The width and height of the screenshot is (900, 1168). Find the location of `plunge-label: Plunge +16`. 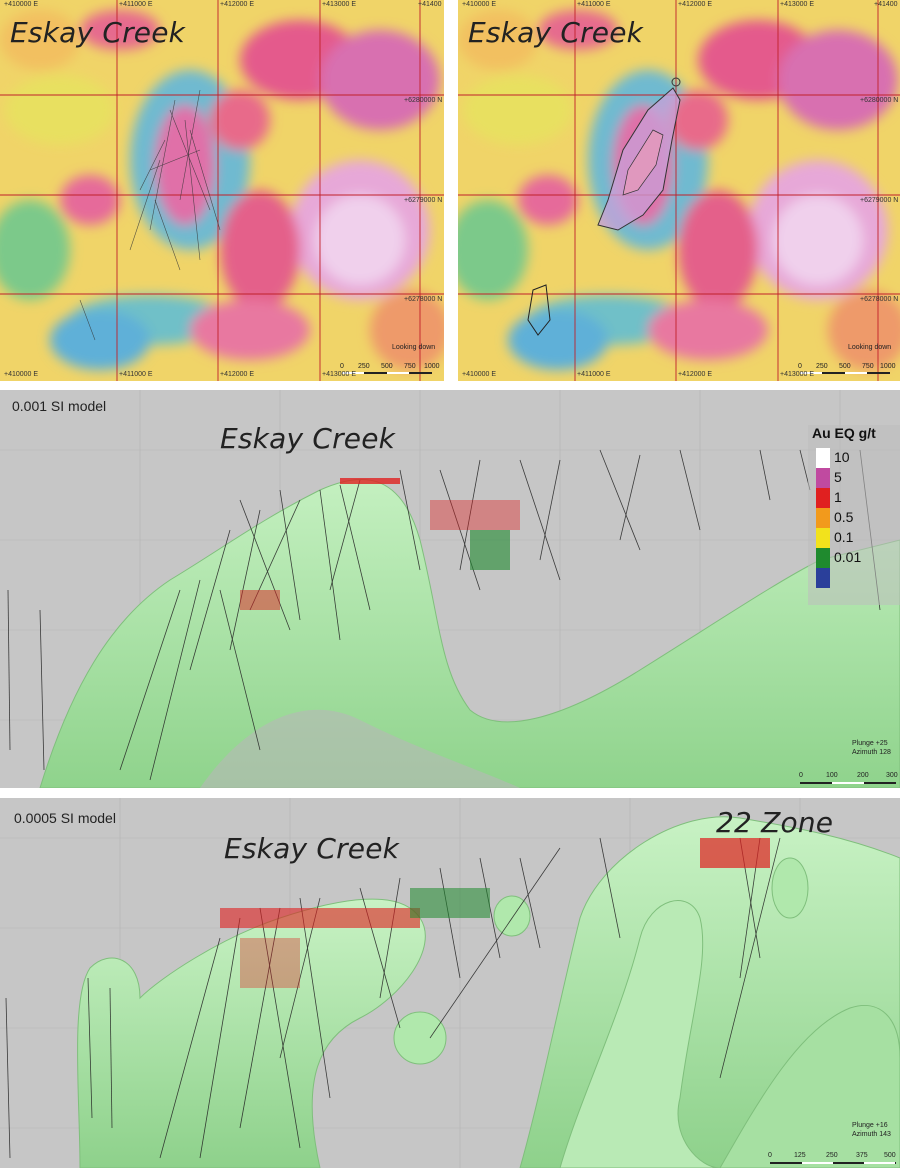

plunge-label: Plunge +16 is located at coordinates (870, 1125).